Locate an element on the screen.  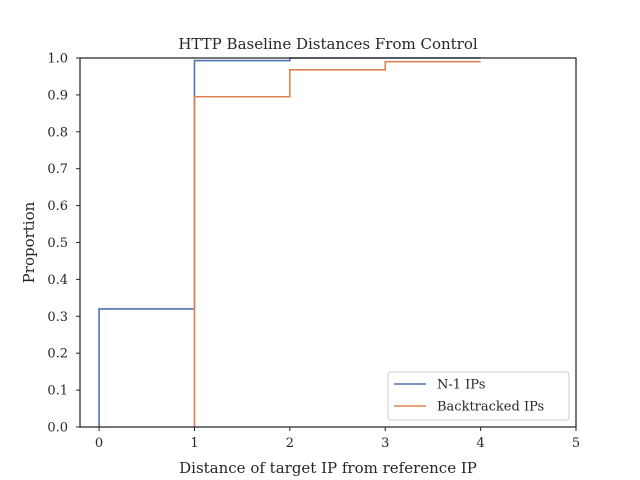
x-axis-label: Distance of target IP from reference IP is located at coordinates (328, 468).